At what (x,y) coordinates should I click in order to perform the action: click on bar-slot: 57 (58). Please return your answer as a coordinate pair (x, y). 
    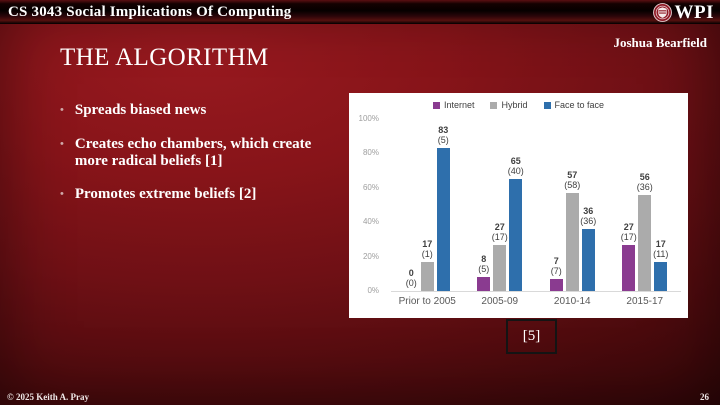
    Looking at the image, I should click on (572, 205).